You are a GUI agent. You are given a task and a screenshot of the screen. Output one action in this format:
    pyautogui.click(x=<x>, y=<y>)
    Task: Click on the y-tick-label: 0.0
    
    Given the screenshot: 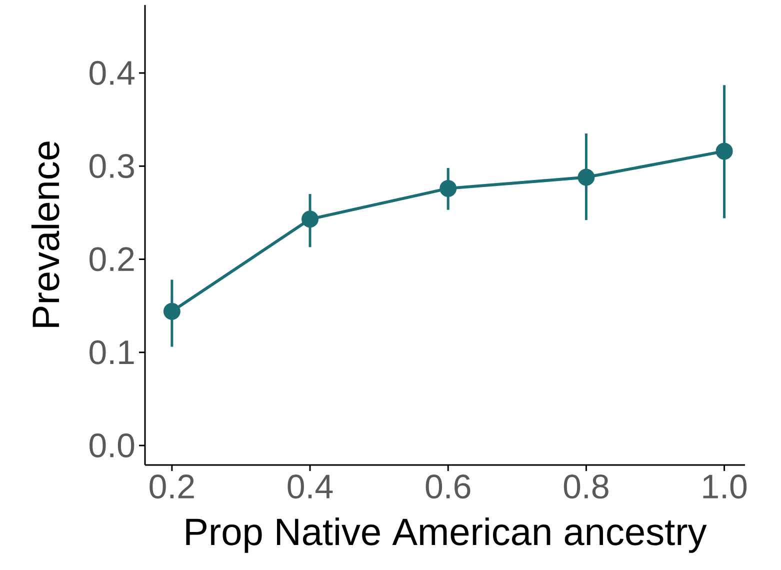 What is the action you would take?
    pyautogui.click(x=112, y=445)
    